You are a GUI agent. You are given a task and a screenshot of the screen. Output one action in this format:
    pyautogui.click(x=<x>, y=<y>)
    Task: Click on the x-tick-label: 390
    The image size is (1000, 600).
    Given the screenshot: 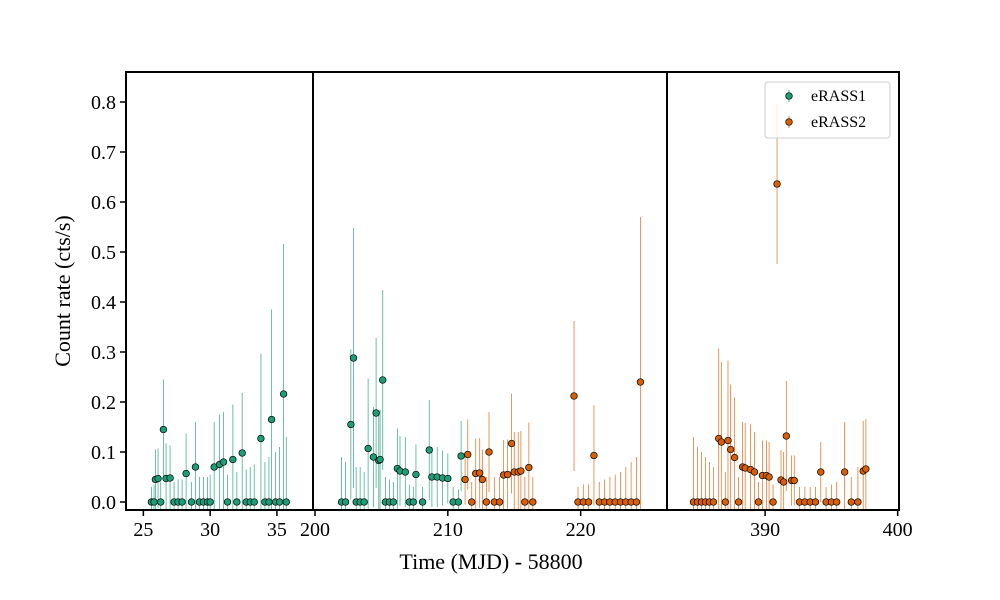 What is the action you would take?
    pyautogui.click(x=765, y=530)
    